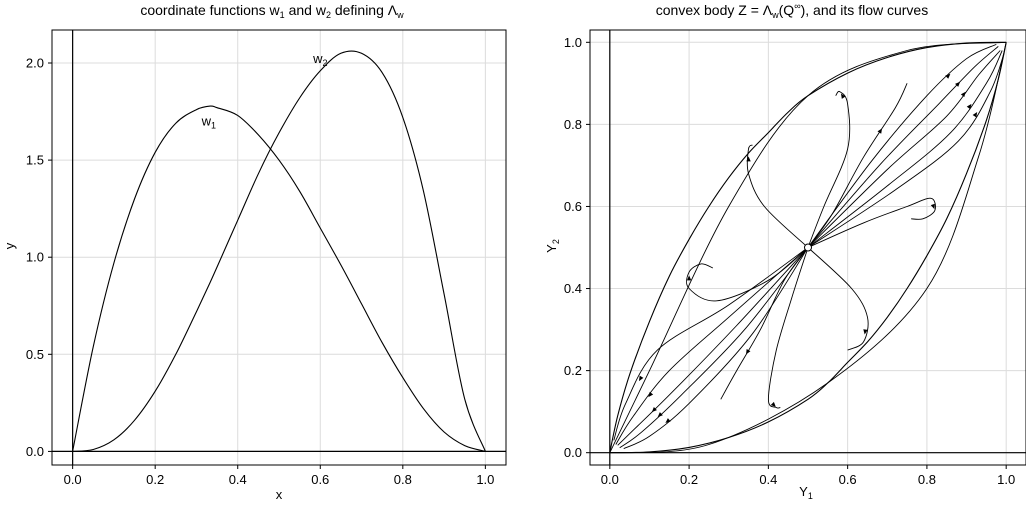 Image resolution: width=1026 pixels, height=507 pixels. I want to click on y-tick-label: 0.6, so click(573, 206).